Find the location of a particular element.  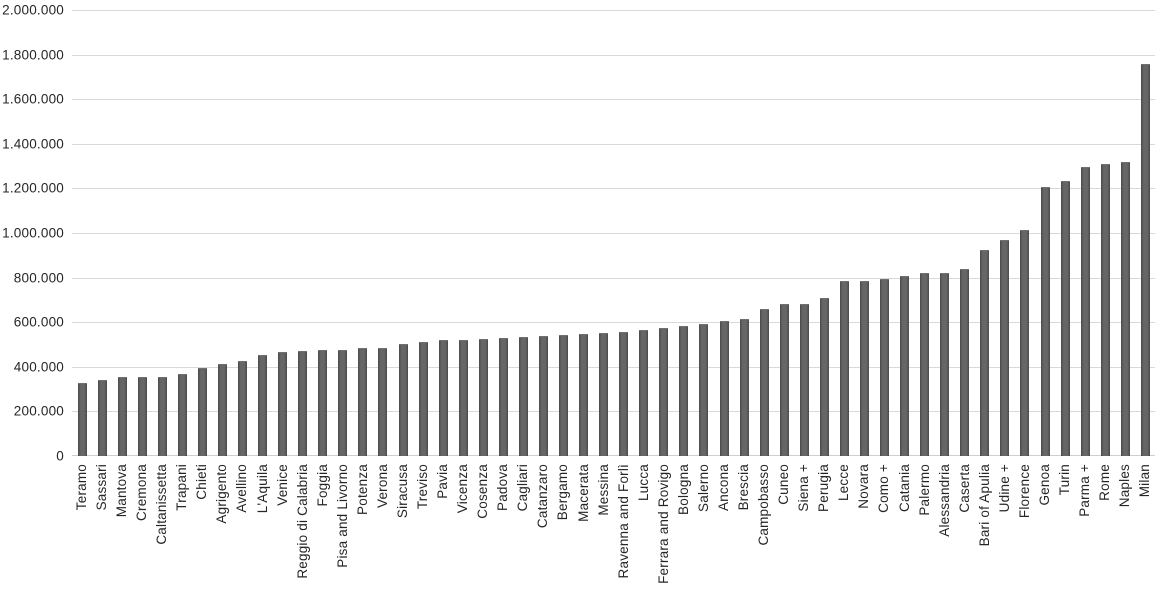

x-tick-label: Mantova is located at coordinates (122, 491).